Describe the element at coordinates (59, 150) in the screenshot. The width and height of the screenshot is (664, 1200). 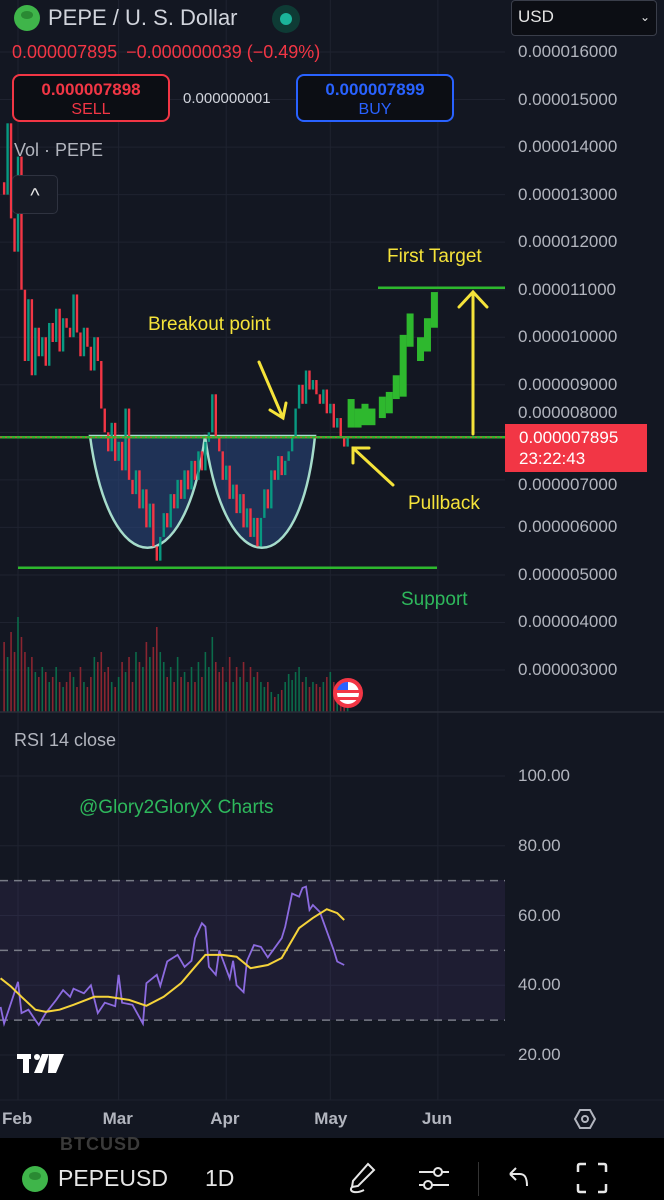
I see `volume-legend: Vol · PEPE` at that location.